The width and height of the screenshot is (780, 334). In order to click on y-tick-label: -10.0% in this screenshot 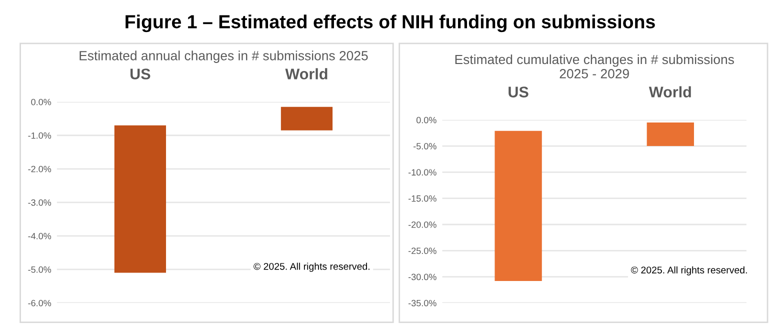, I will do `click(422, 172)`.